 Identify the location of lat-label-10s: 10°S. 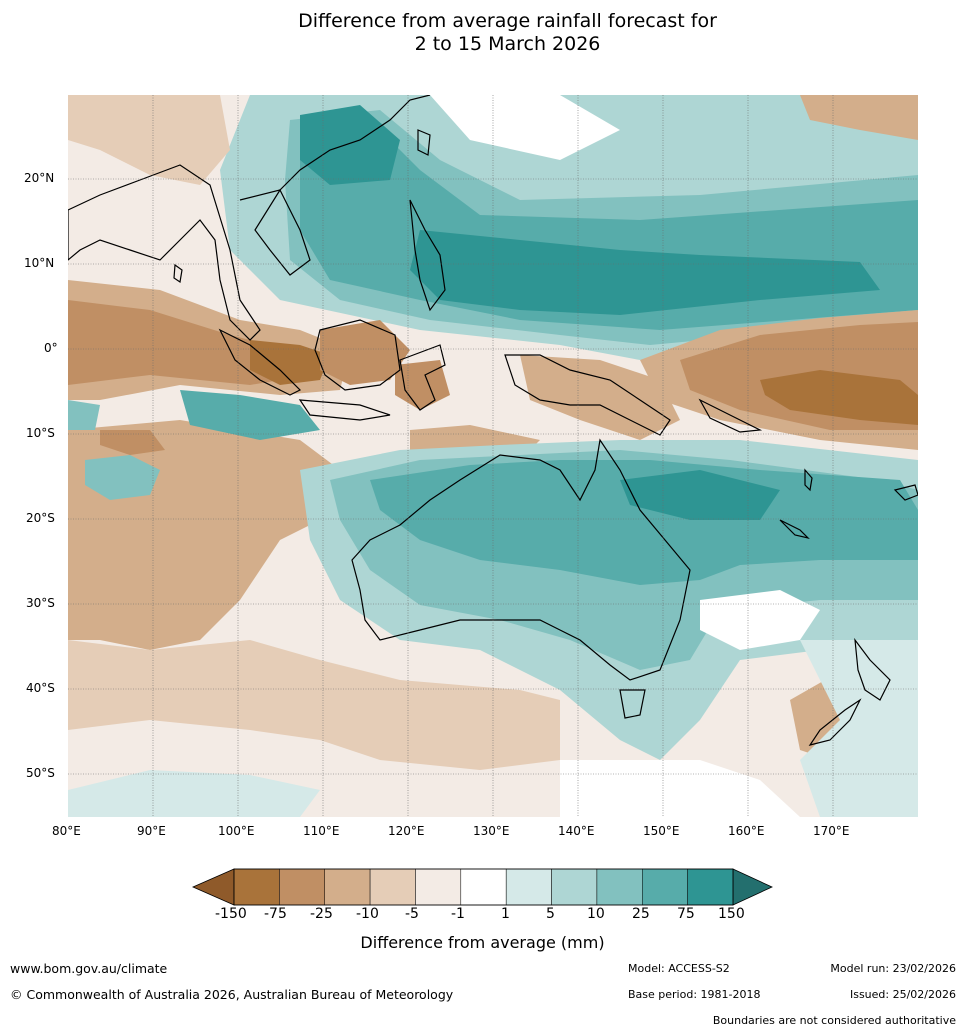
(40, 433).